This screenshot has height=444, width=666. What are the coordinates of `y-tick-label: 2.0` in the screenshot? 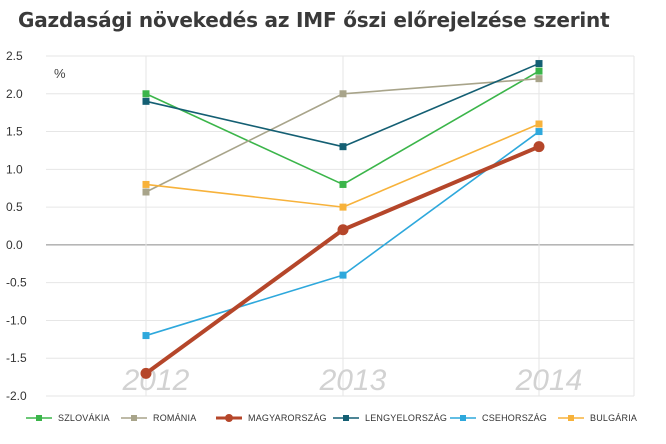 It's located at (14, 94).